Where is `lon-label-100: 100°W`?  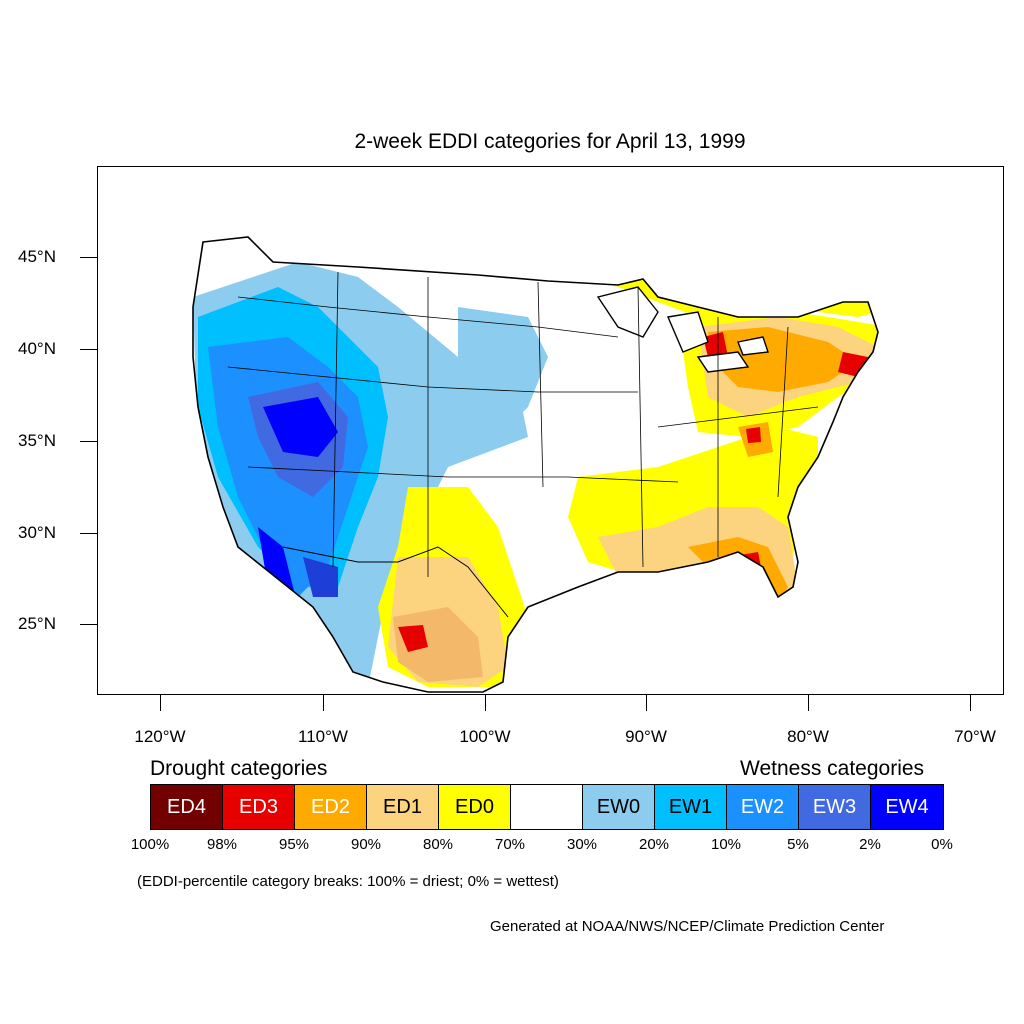
lon-label-100: 100°W is located at coordinates (485, 736).